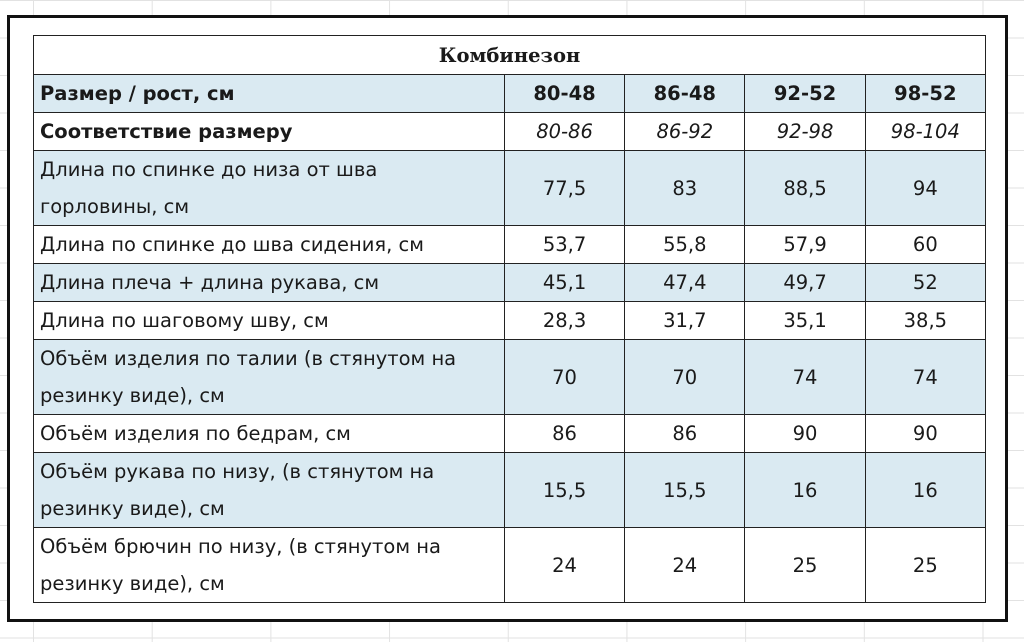  I want to click on row-value: 38,5, so click(925, 320).